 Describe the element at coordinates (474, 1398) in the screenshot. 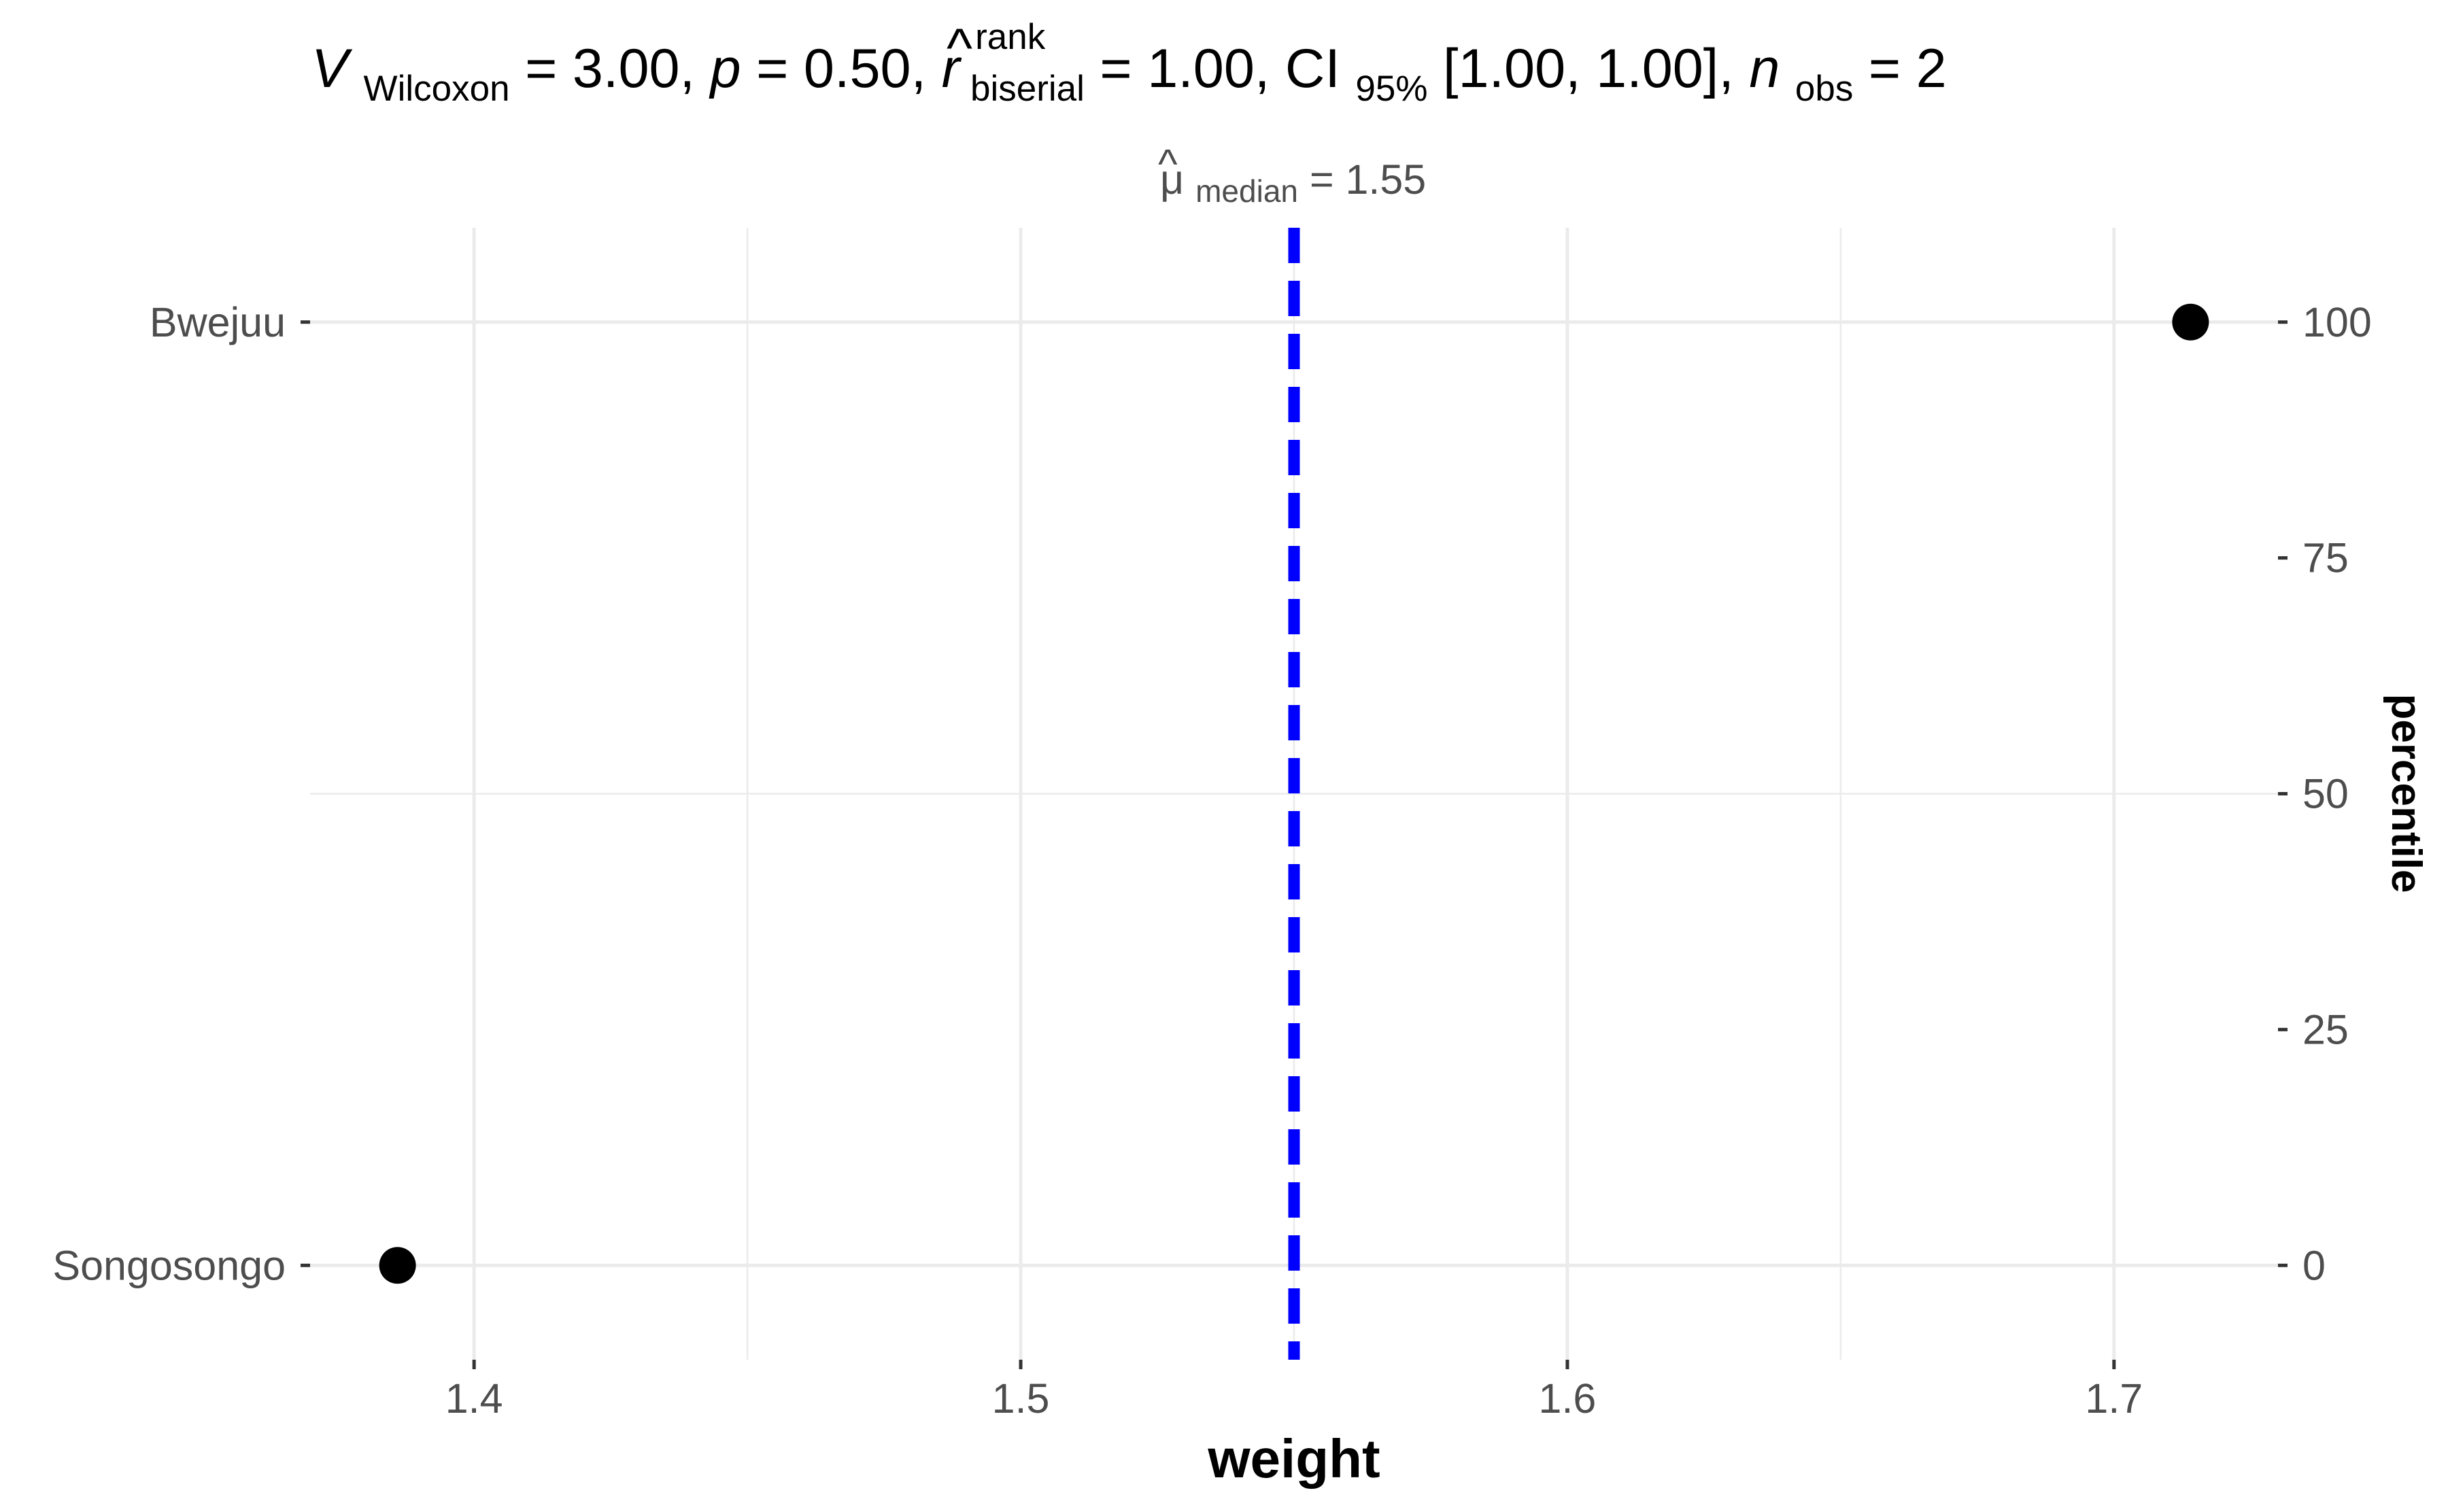

I see `x-tick-label: 1.4` at that location.